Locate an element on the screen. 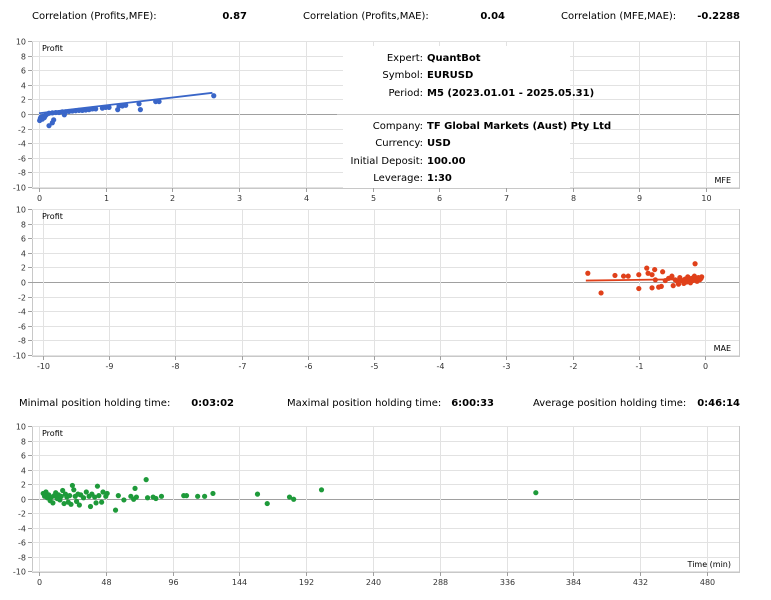  y-tick-label: -8 is located at coordinates (22, 341).